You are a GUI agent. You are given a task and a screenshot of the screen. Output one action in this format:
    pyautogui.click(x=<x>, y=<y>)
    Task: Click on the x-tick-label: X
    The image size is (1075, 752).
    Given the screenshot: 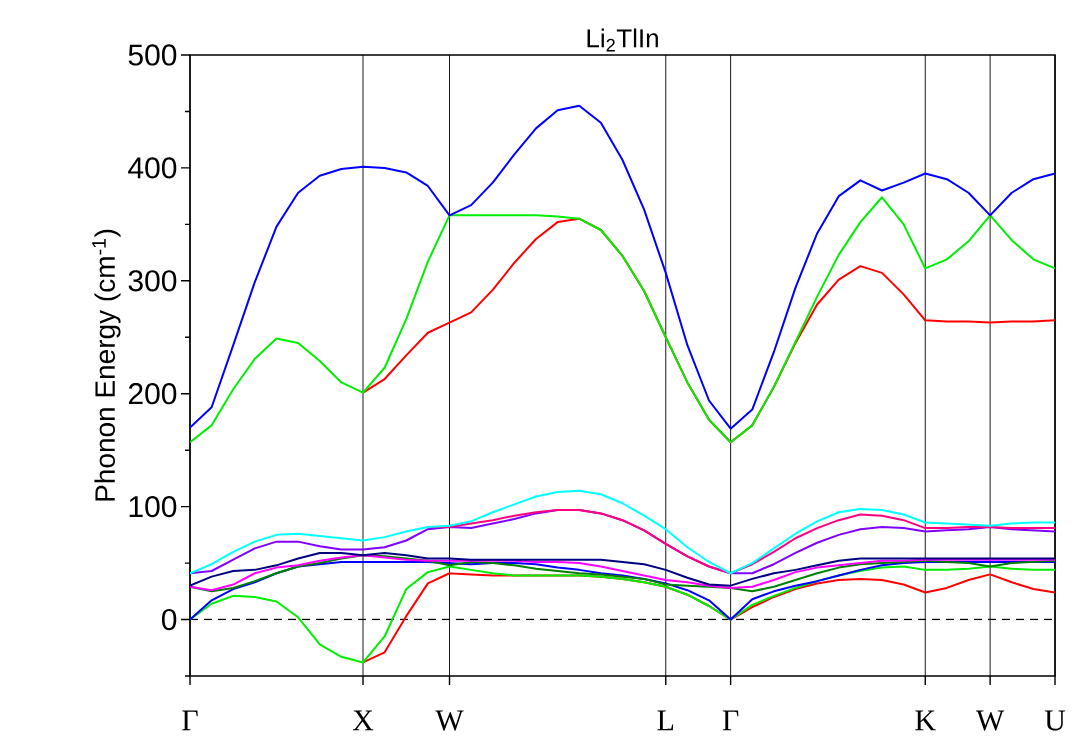 What is the action you would take?
    pyautogui.click(x=363, y=720)
    